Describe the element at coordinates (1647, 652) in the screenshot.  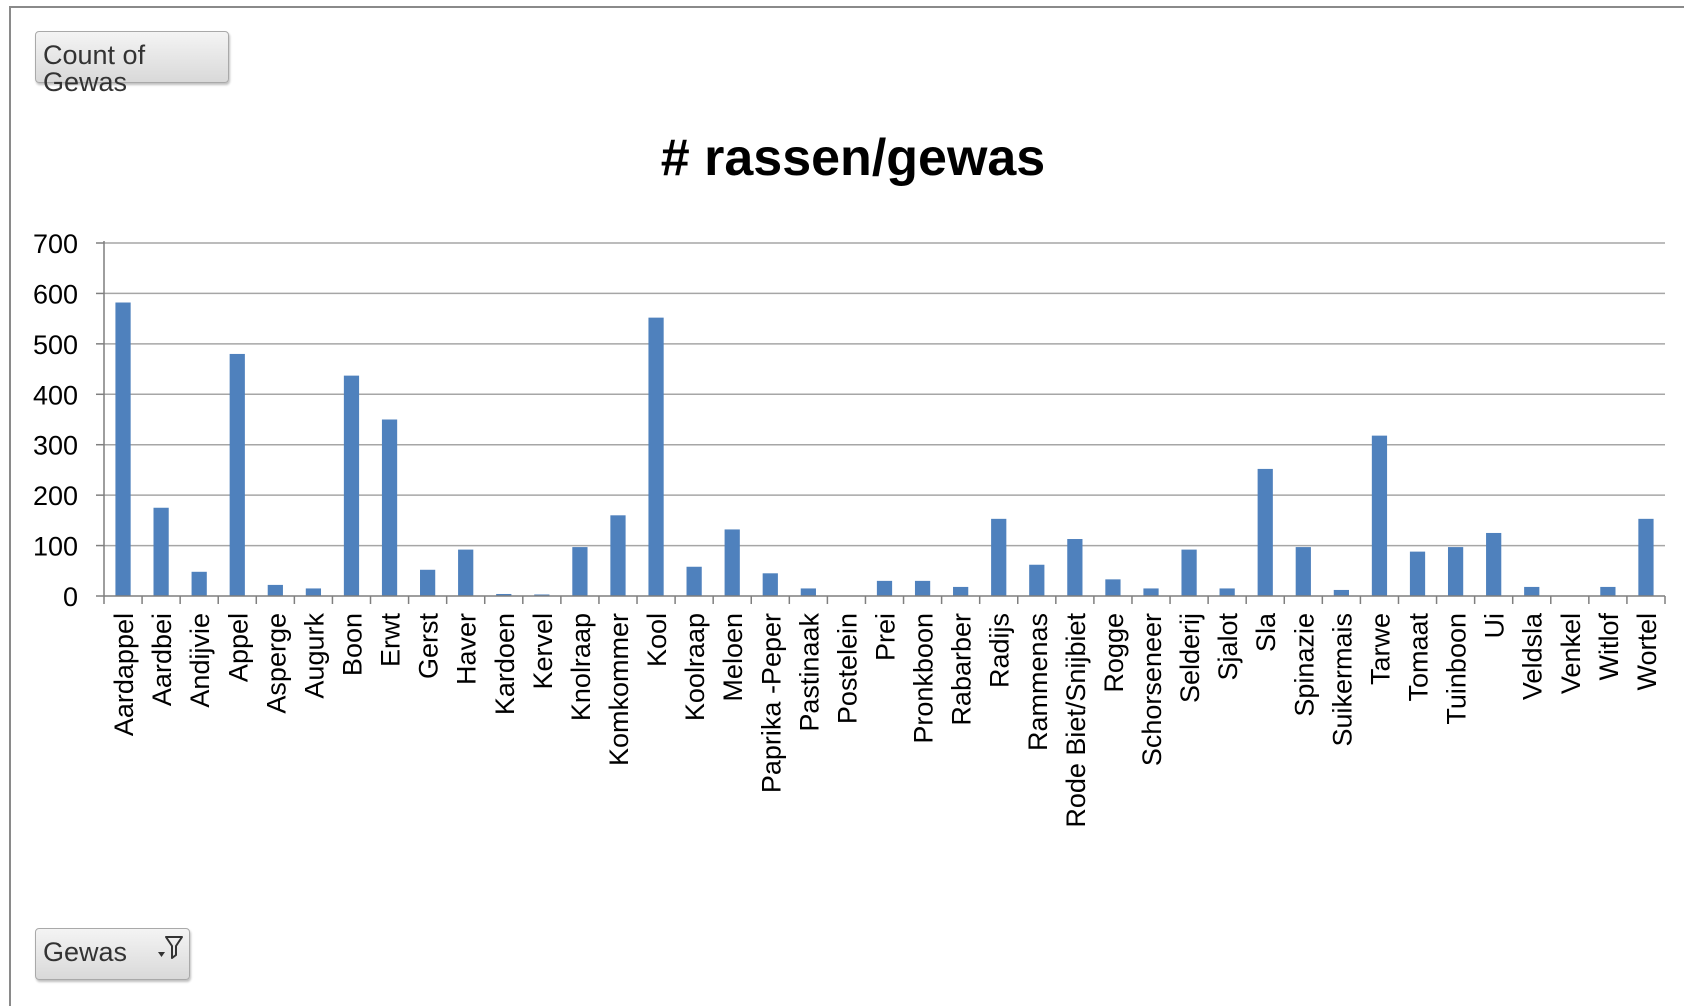
I see `x-tick-label: Wortel` at that location.